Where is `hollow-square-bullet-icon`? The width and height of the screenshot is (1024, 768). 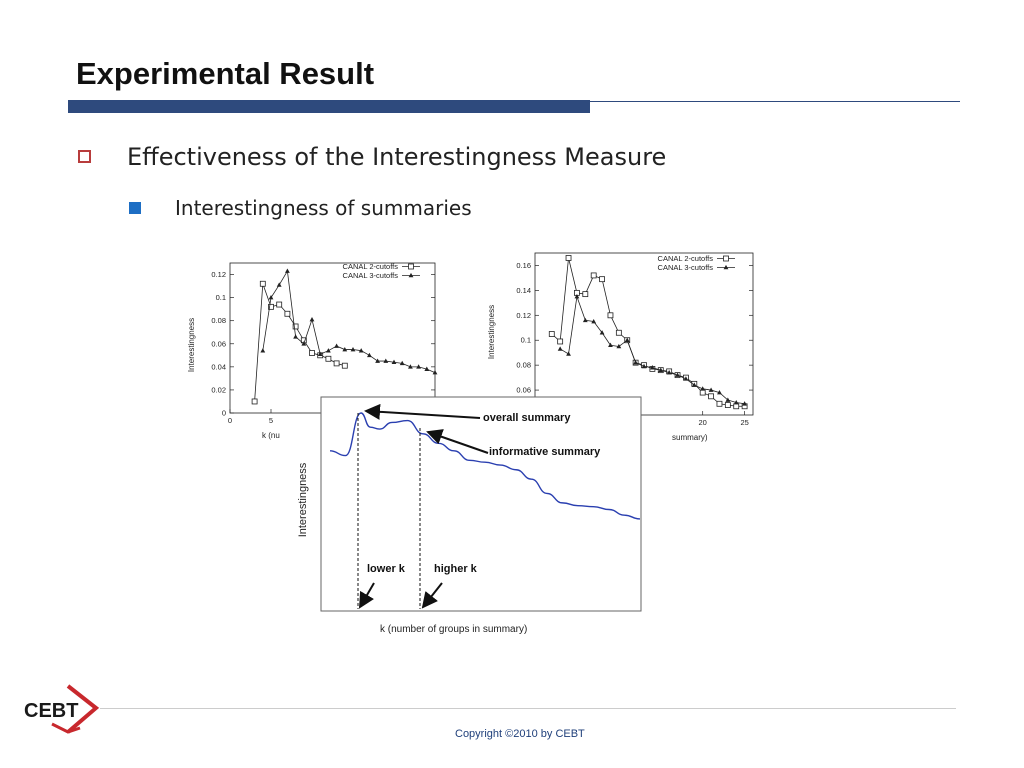
hollow-square-bullet-icon is located at coordinates (84, 156).